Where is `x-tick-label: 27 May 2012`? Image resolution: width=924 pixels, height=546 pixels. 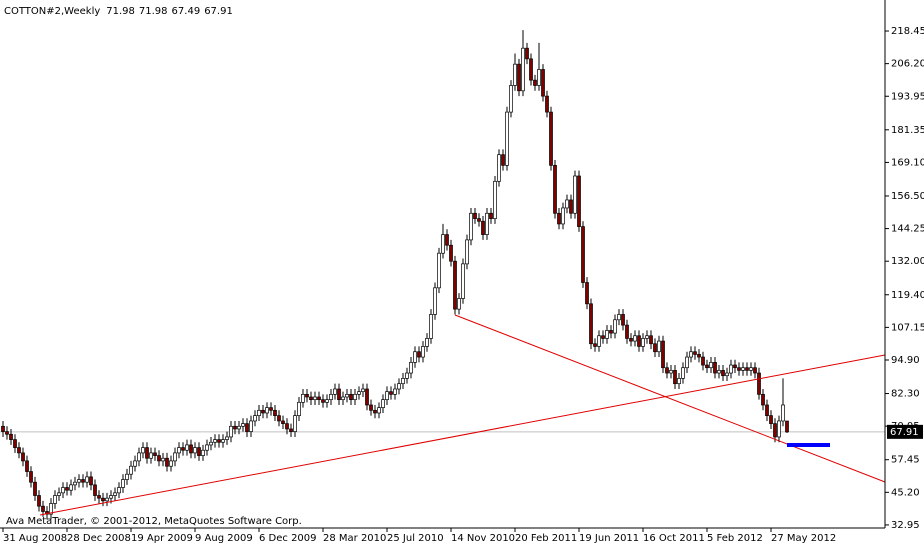
x-tick-label: 27 May 2012 is located at coordinates (803, 538).